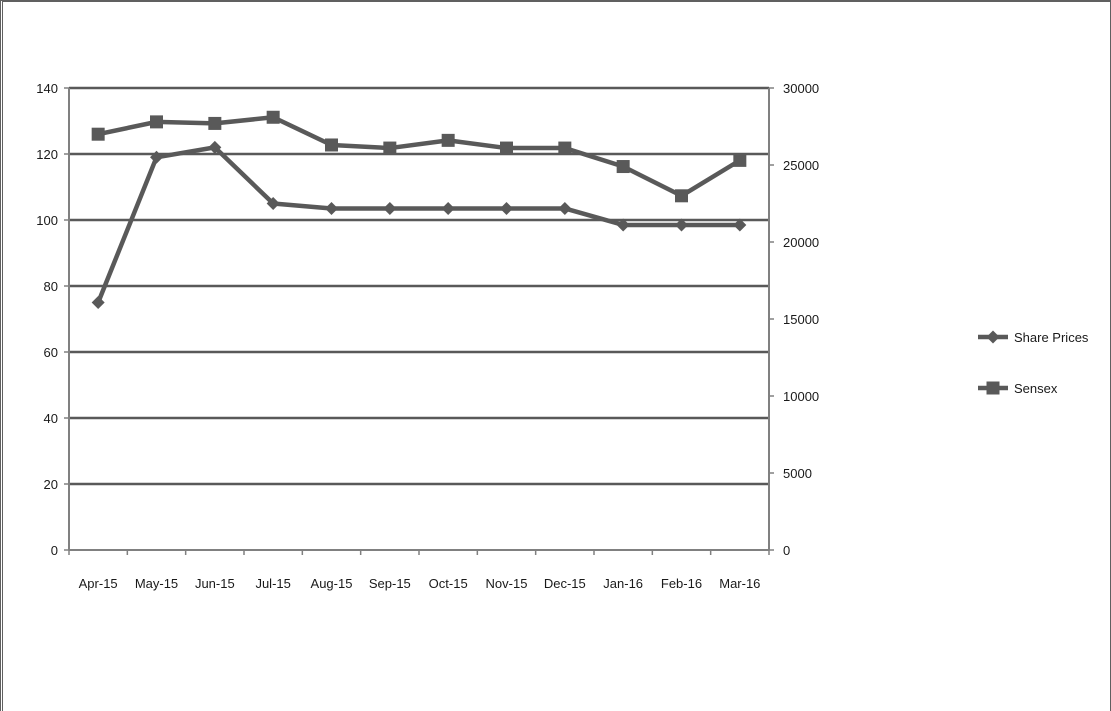  What do you see at coordinates (786, 550) in the screenshot?
I see `y2-tick-label: 0` at bounding box center [786, 550].